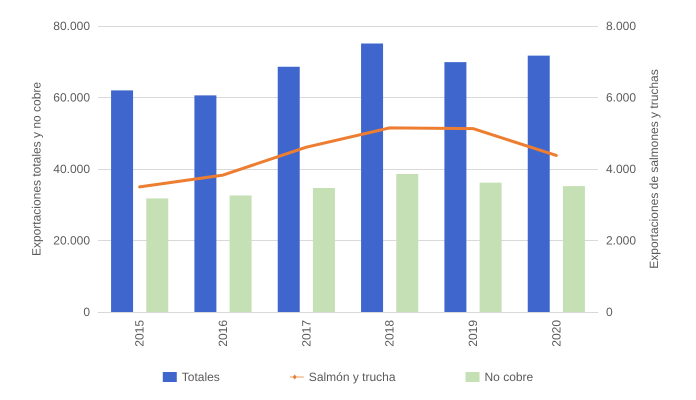  Describe the element at coordinates (389, 333) in the screenshot. I see `x-tick-label: 2018` at that location.